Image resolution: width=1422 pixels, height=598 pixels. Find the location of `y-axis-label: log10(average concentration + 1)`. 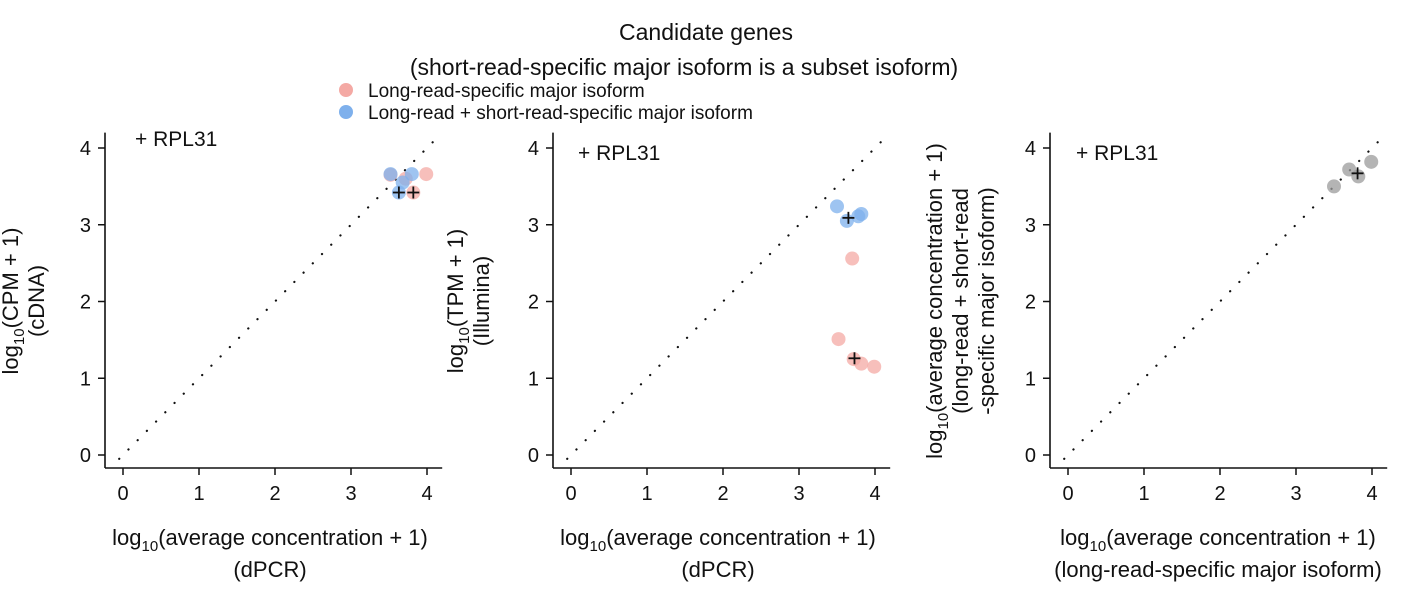

y-axis-label: log10(average concentration + 1) is located at coordinates (937, 301).